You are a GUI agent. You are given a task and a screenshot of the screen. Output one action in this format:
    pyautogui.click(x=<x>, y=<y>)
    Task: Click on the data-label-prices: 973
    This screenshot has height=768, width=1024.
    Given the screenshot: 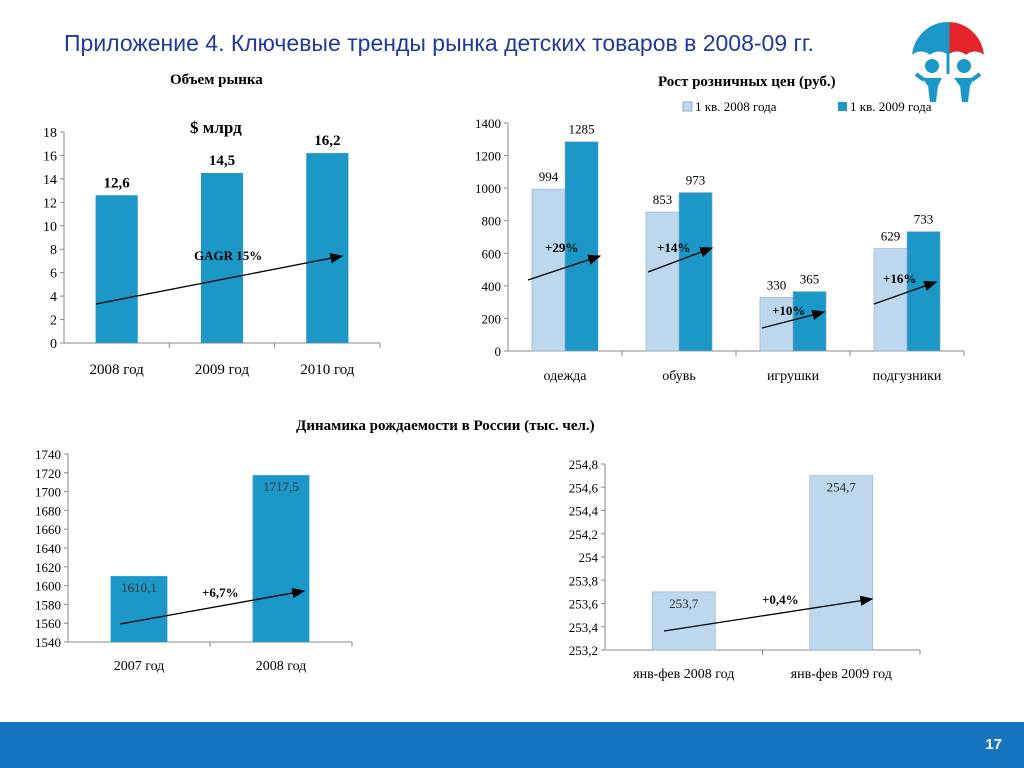 What is the action you would take?
    pyautogui.click(x=696, y=180)
    